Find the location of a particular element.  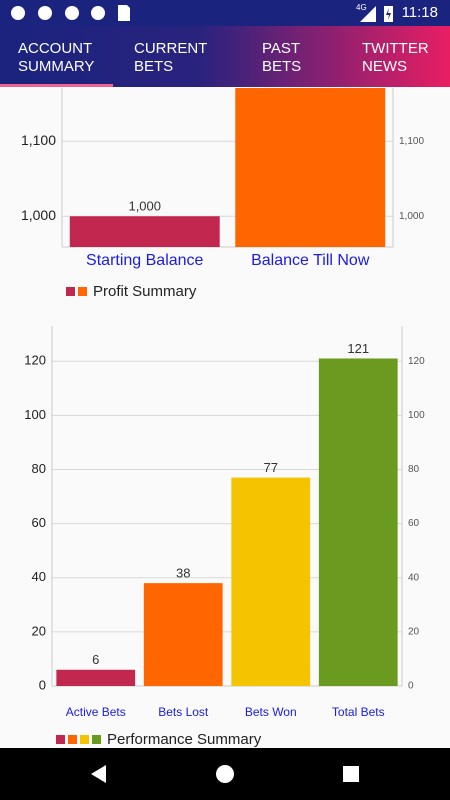

y-tick-label: 80 is located at coordinates (39, 468).